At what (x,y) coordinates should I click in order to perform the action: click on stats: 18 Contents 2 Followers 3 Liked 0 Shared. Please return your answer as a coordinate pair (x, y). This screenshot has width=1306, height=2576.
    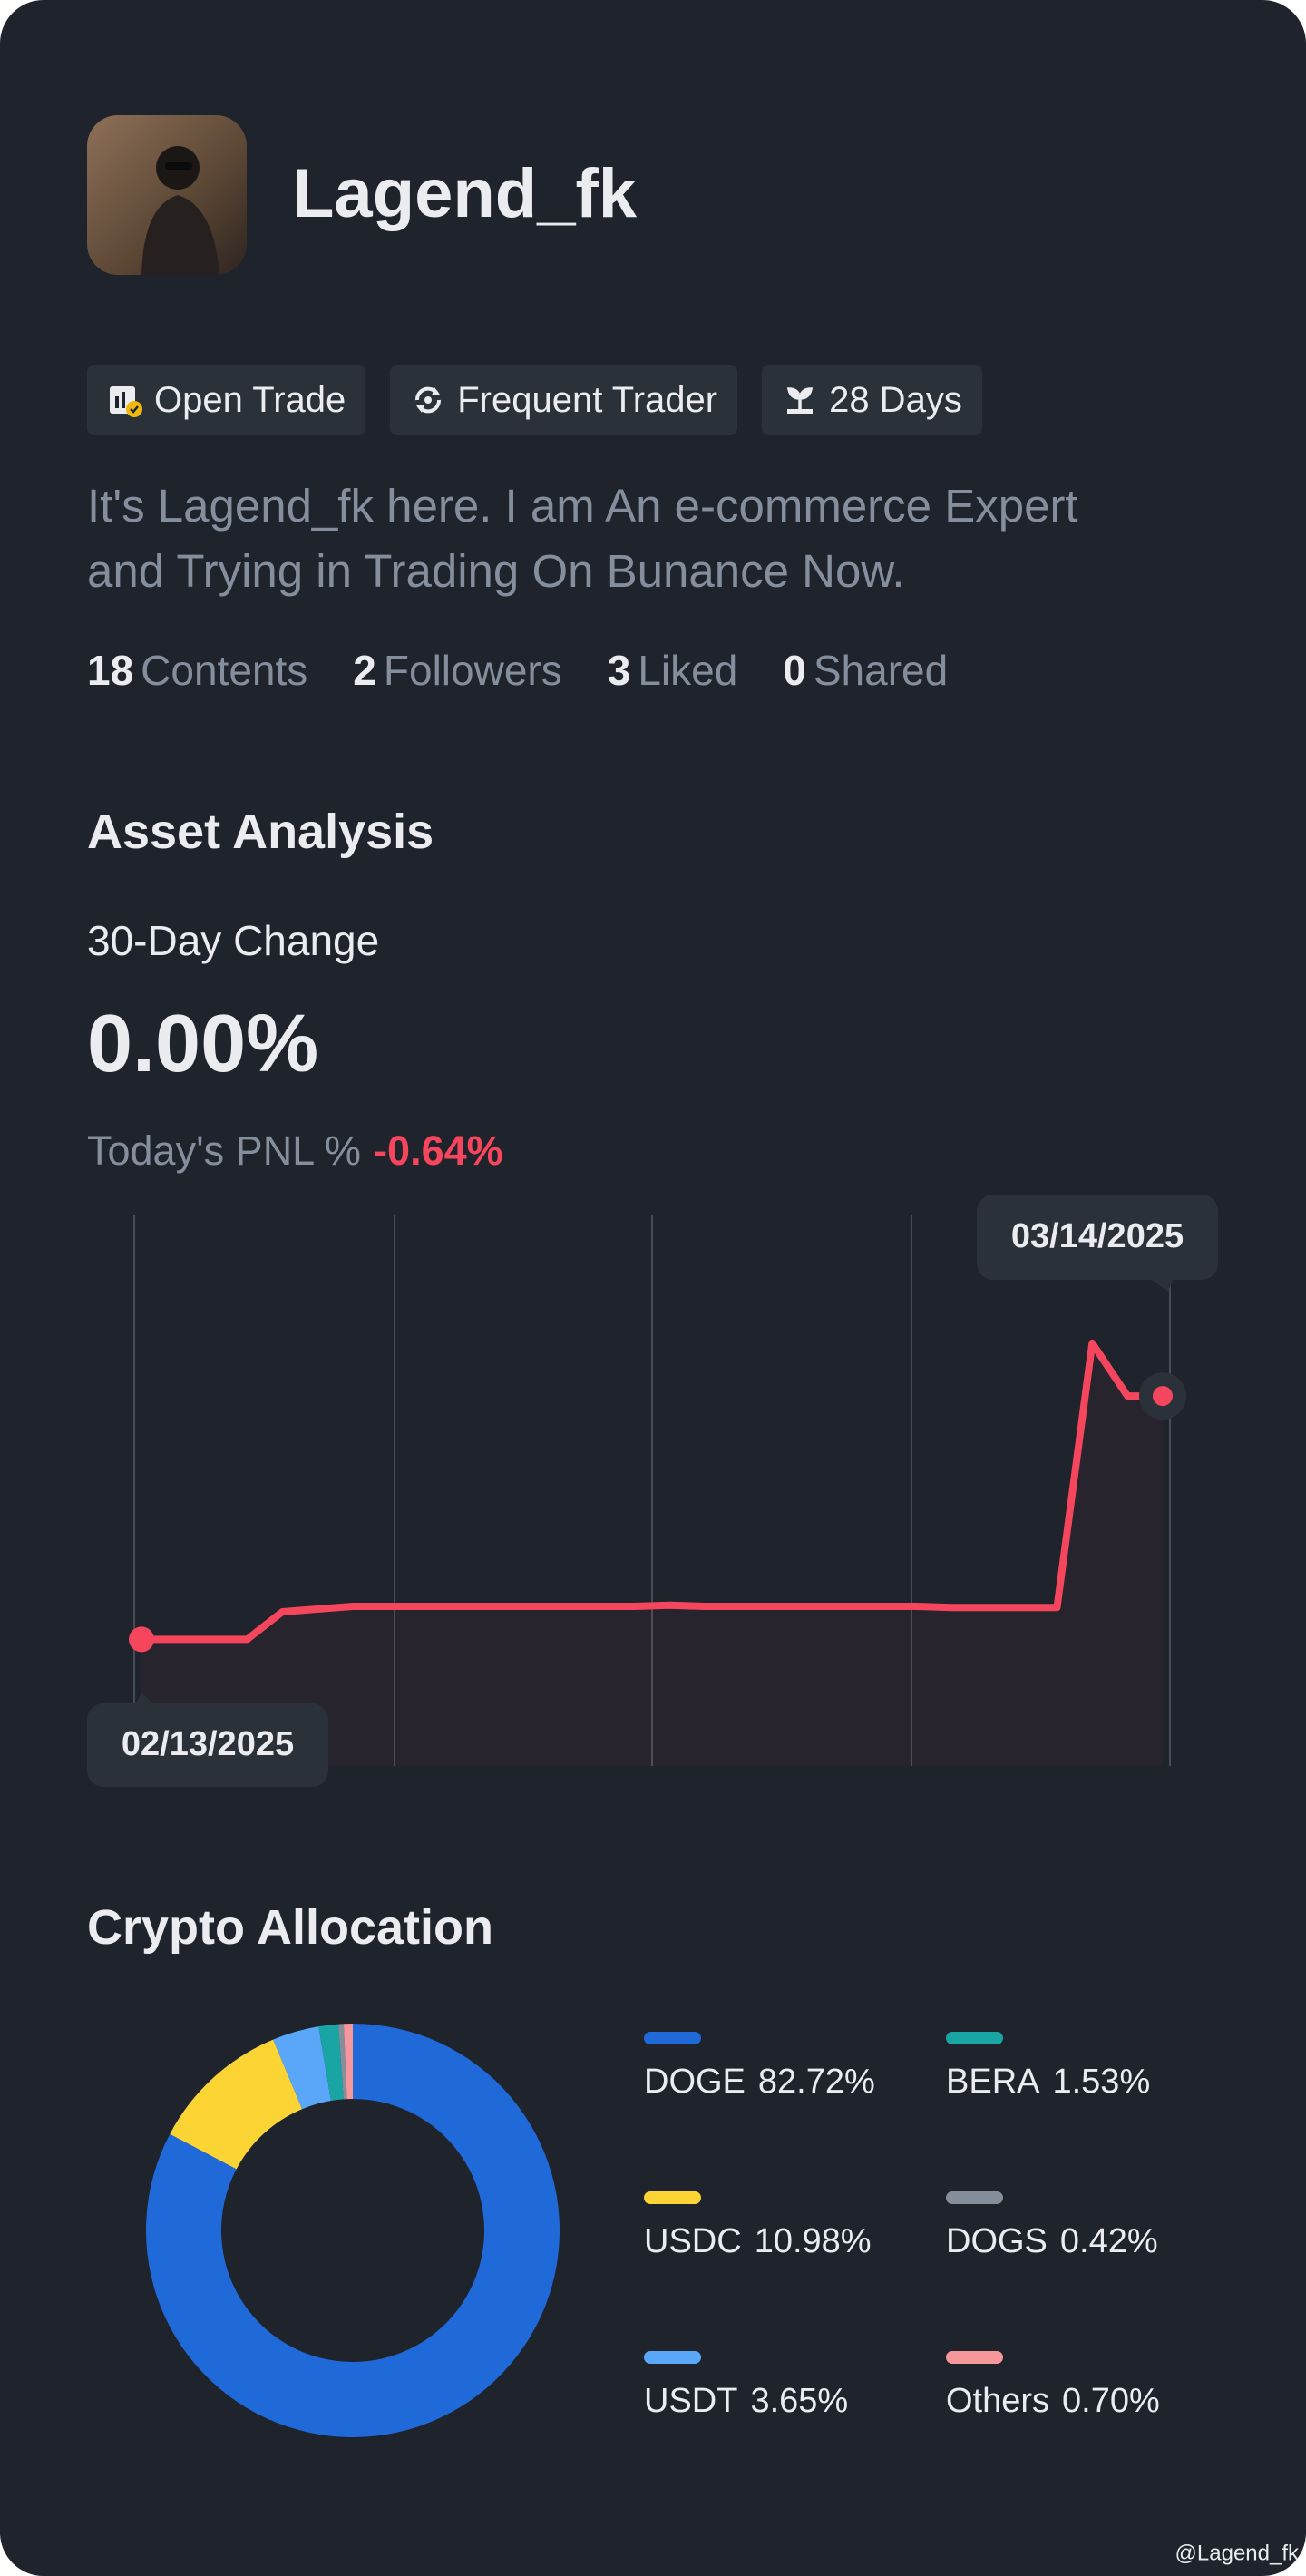
    Looking at the image, I should click on (517, 670).